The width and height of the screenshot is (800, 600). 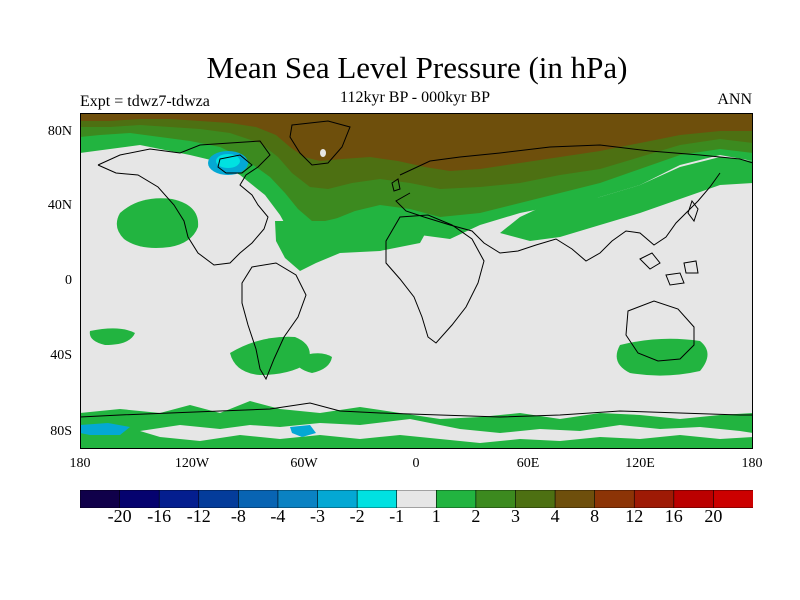 What do you see at coordinates (662, 357) in the screenshot?
I see `green-australia-patch` at bounding box center [662, 357].